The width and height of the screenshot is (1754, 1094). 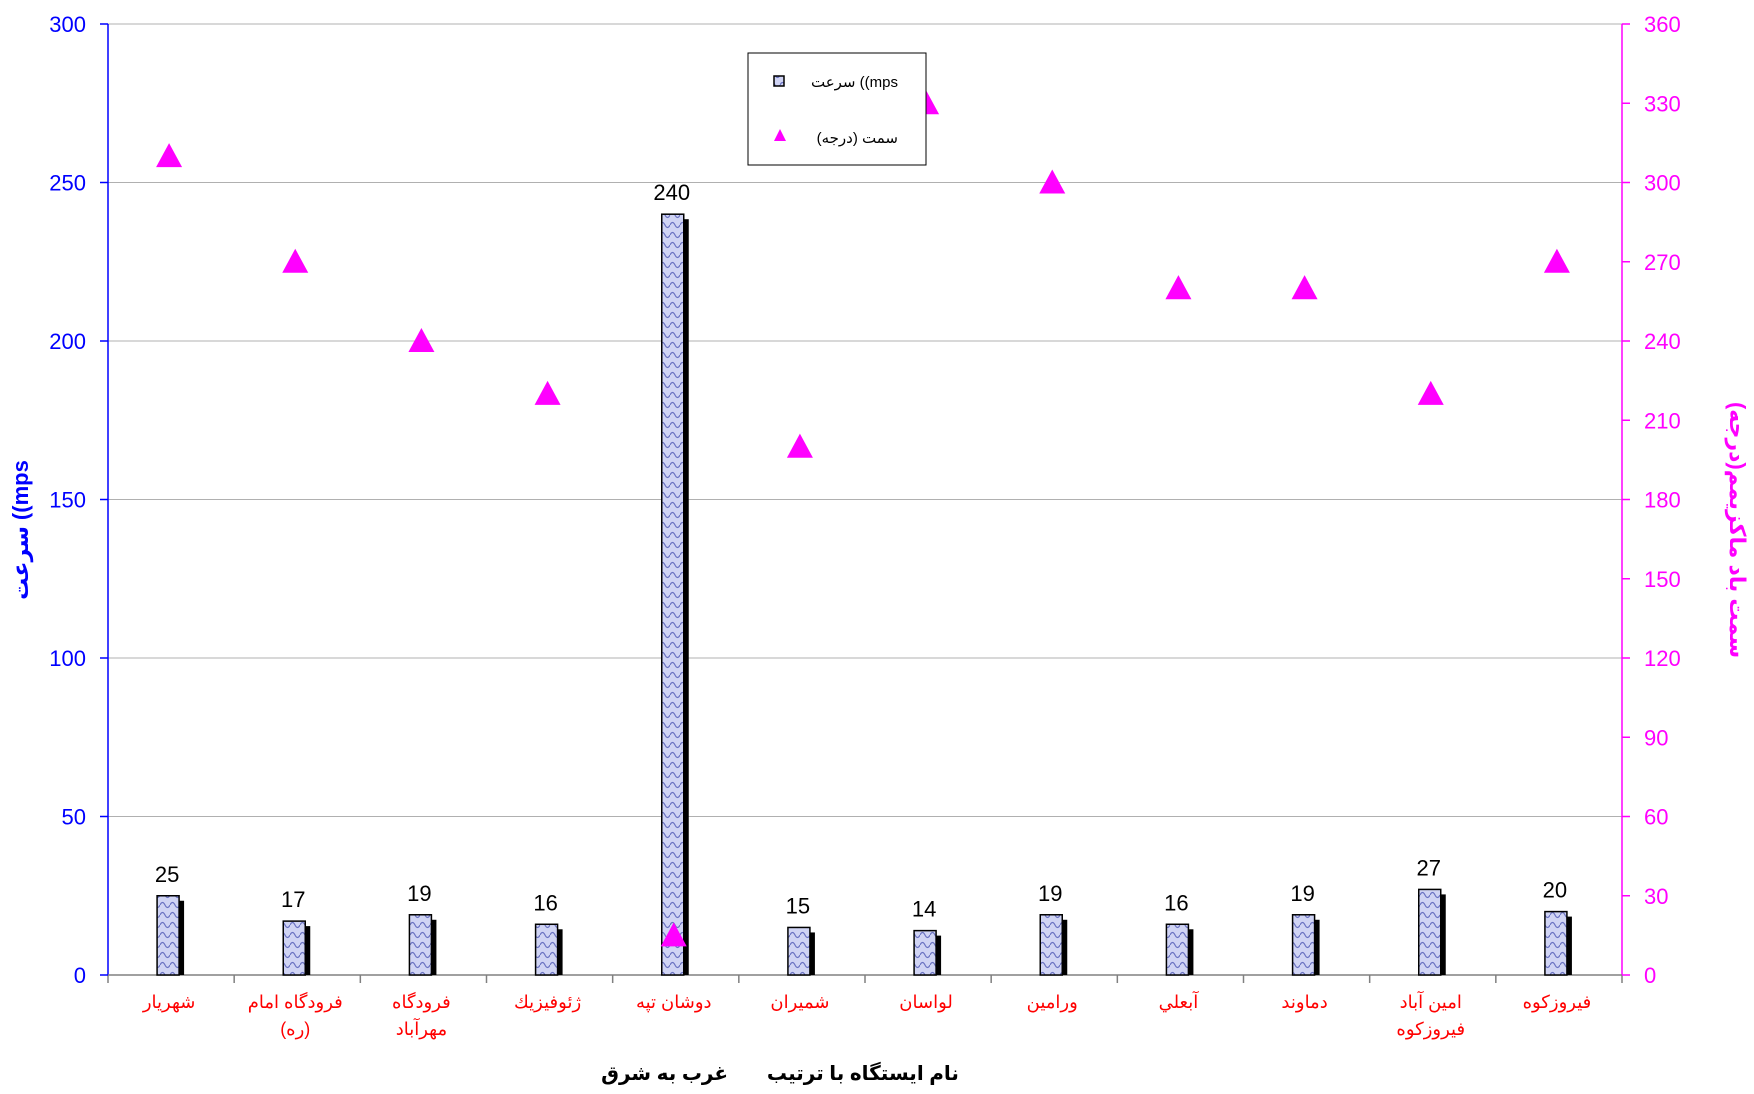 I want to click on legend-bar-swatch, so click(x=779, y=81).